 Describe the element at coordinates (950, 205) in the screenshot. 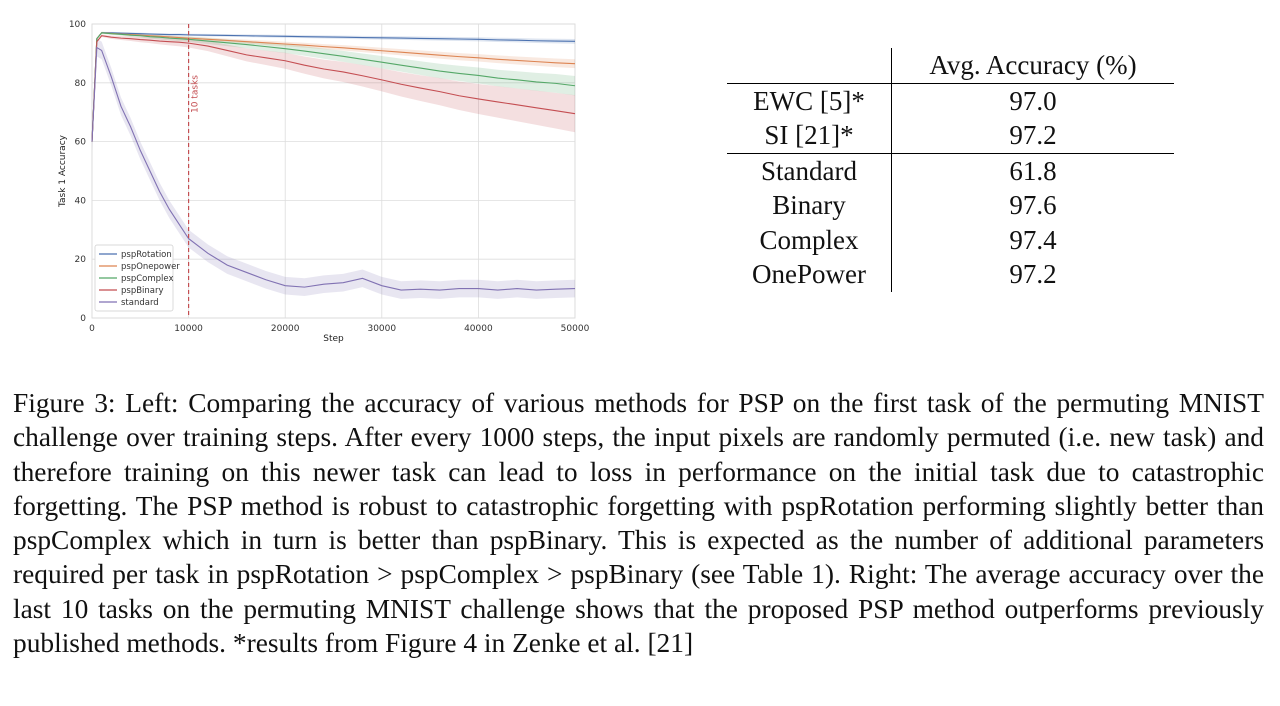

I see `table-row: Binary 97.6` at that location.